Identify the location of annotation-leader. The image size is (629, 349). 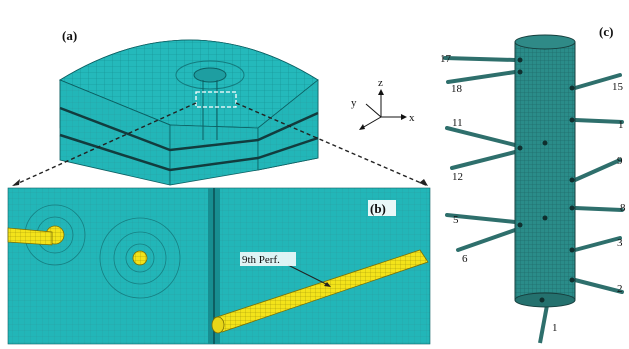
(308, 275).